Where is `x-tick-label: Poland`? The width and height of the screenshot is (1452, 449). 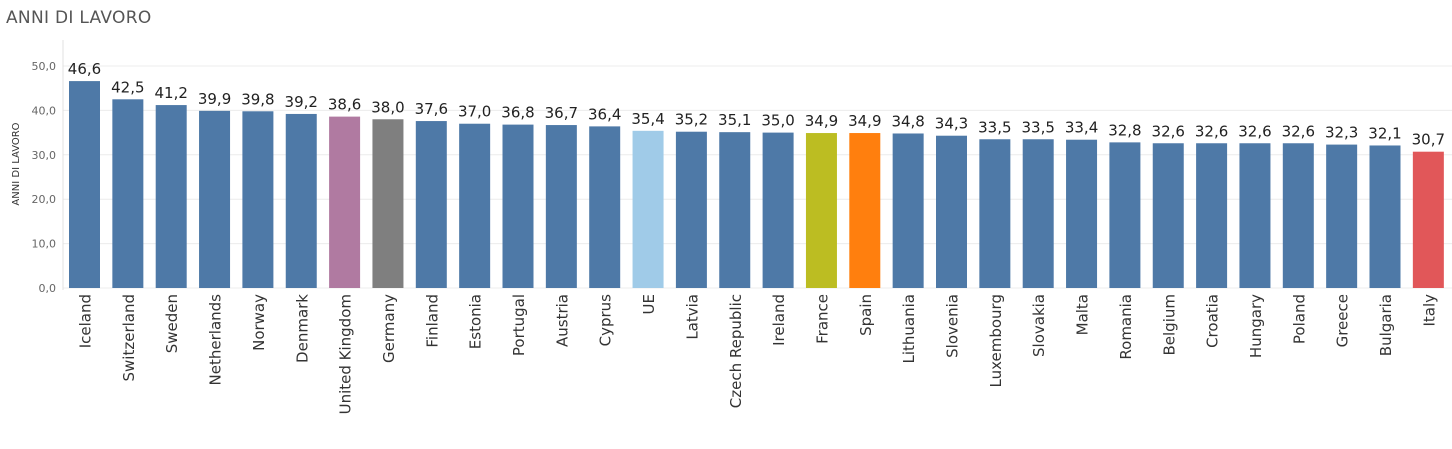
x-tick-label: Poland is located at coordinates (1299, 319).